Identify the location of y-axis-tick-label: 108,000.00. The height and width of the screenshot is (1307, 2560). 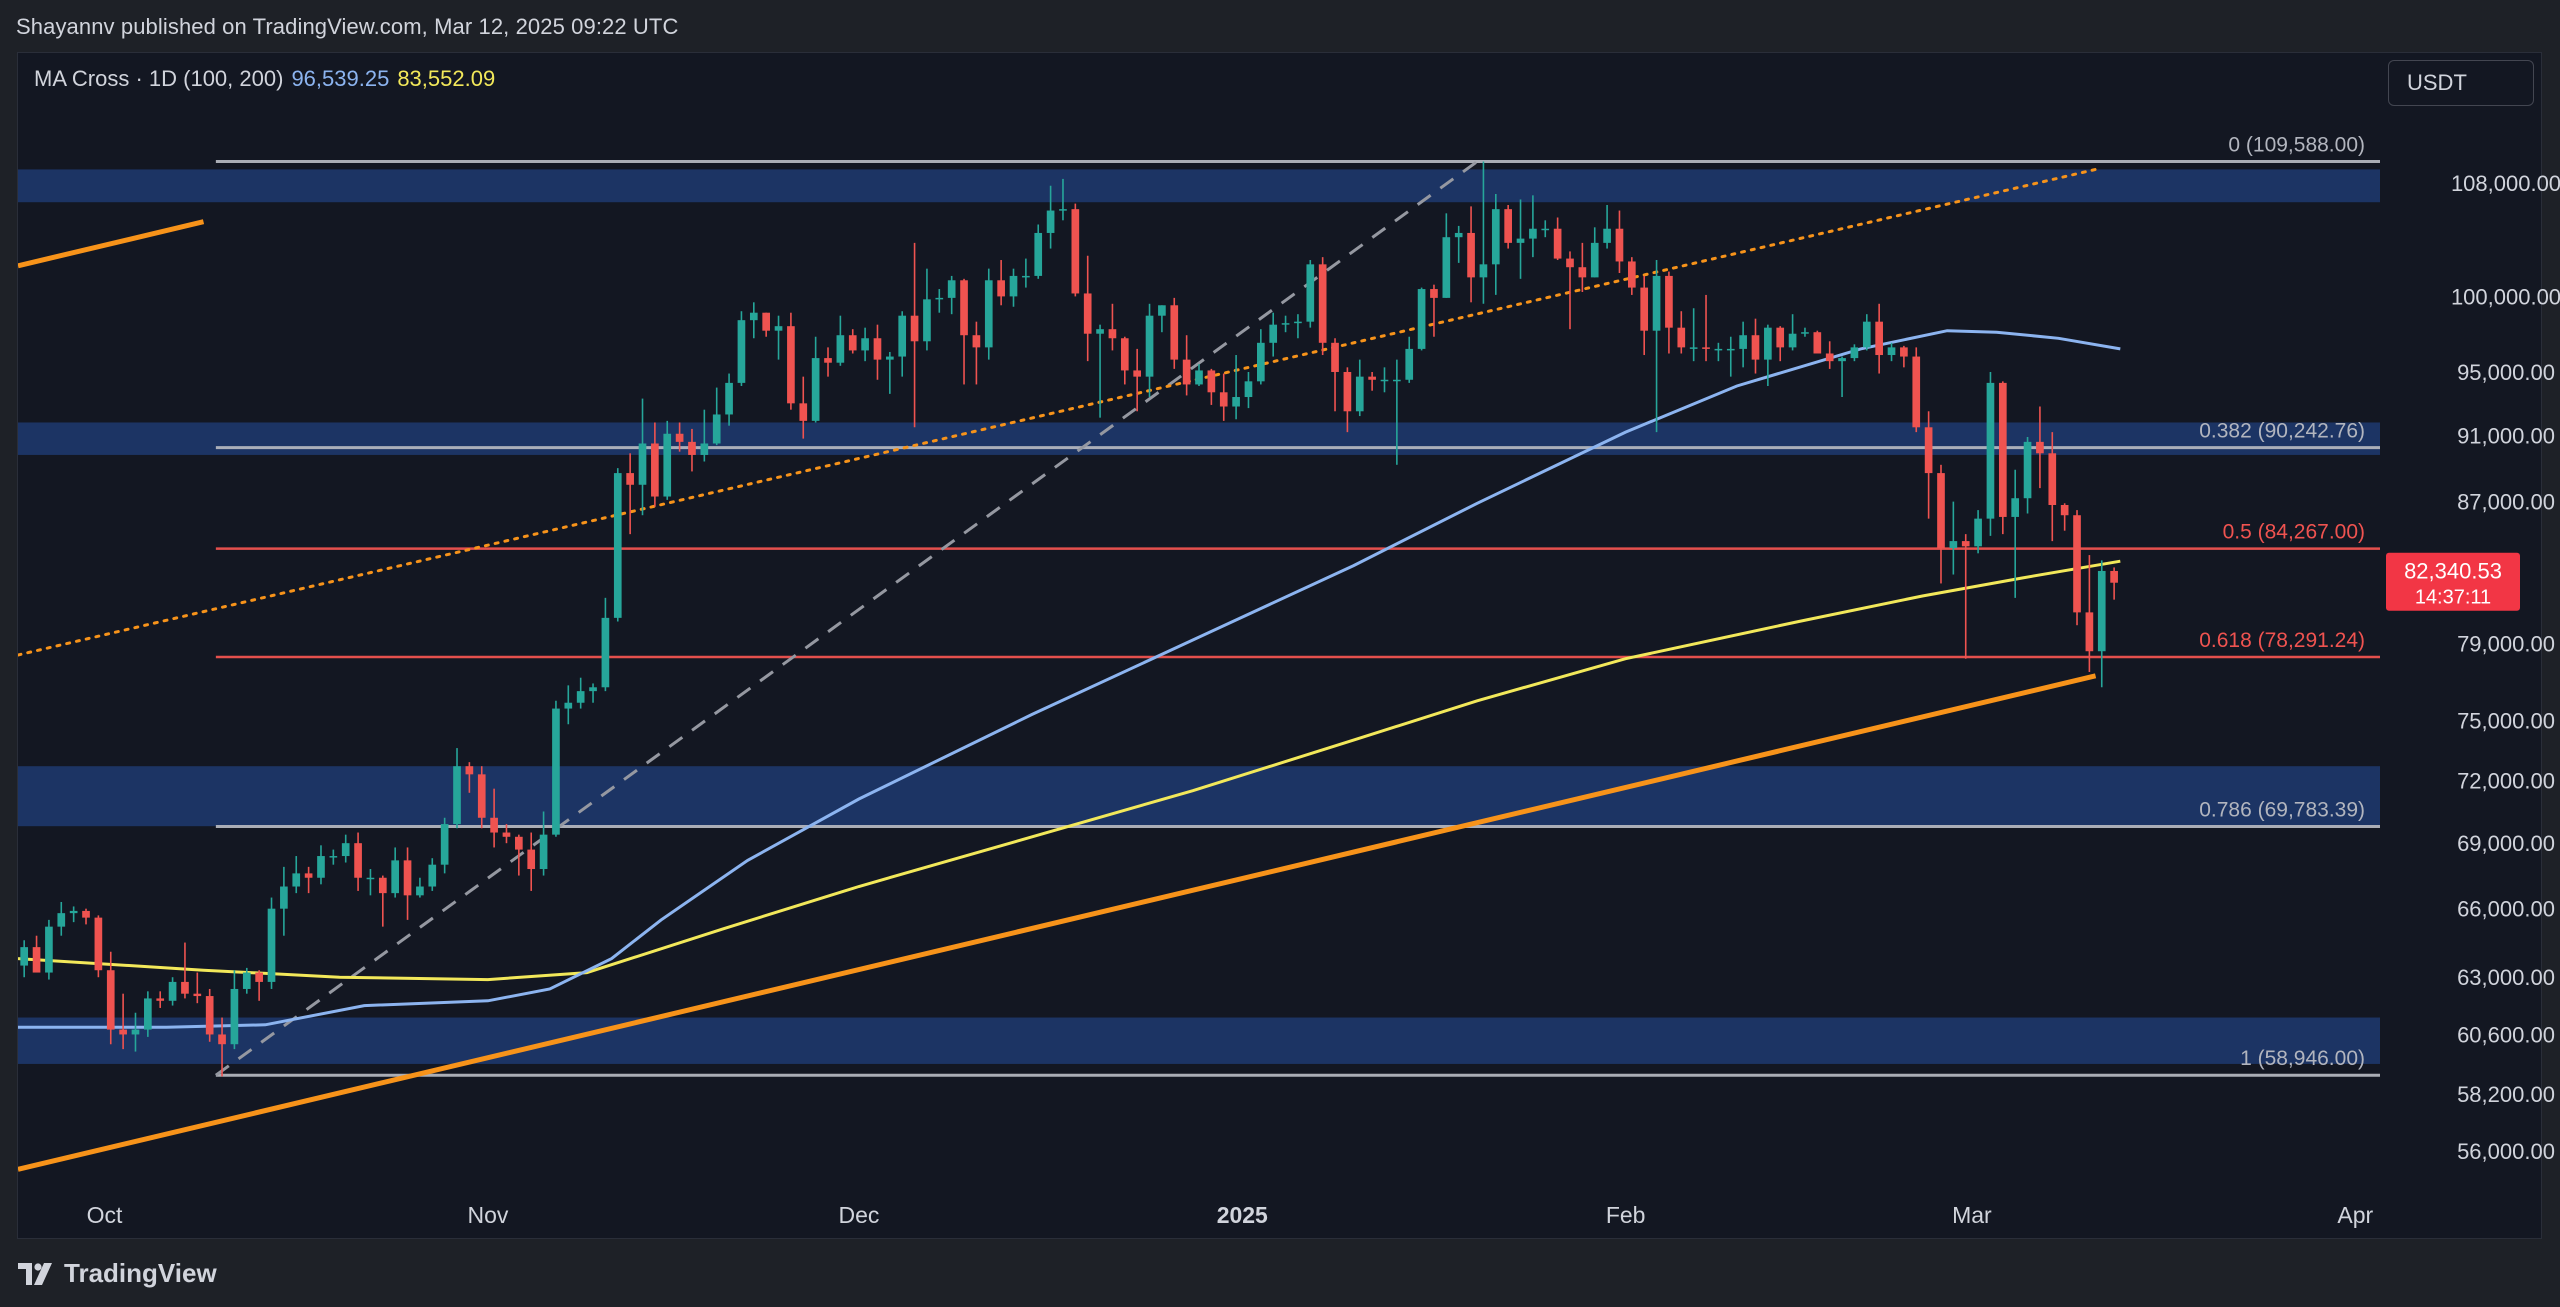
(2505, 183).